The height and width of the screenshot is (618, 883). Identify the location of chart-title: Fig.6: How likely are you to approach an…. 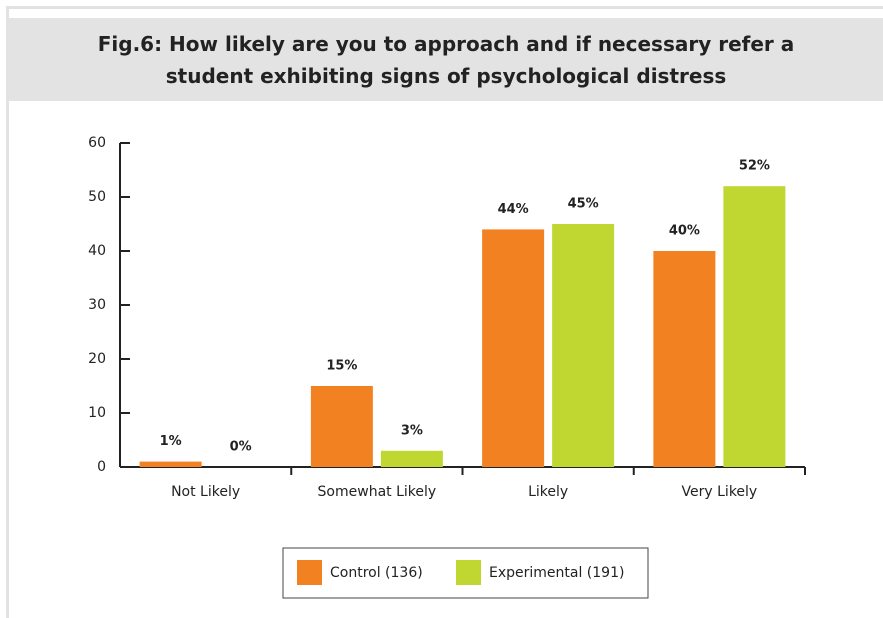
(446, 59).